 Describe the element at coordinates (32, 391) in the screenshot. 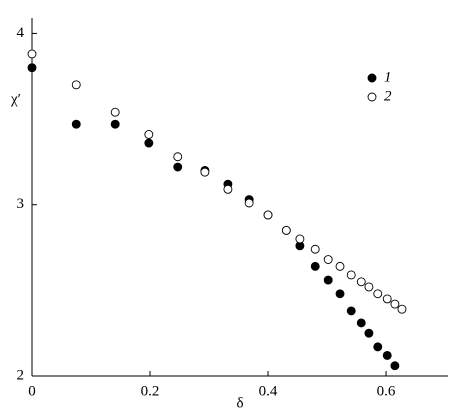

I see `x-tick-label: 0` at that location.